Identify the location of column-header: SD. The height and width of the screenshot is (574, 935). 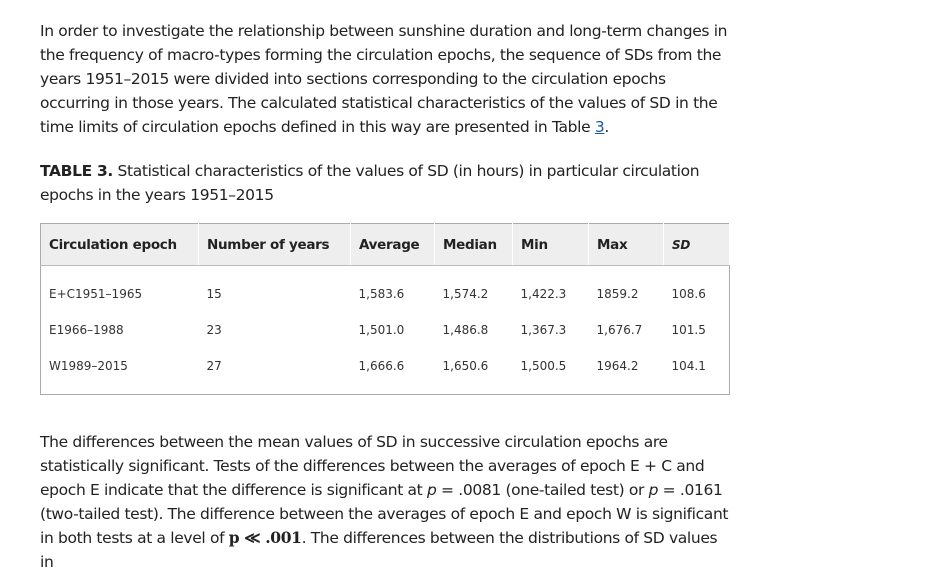
(696, 244).